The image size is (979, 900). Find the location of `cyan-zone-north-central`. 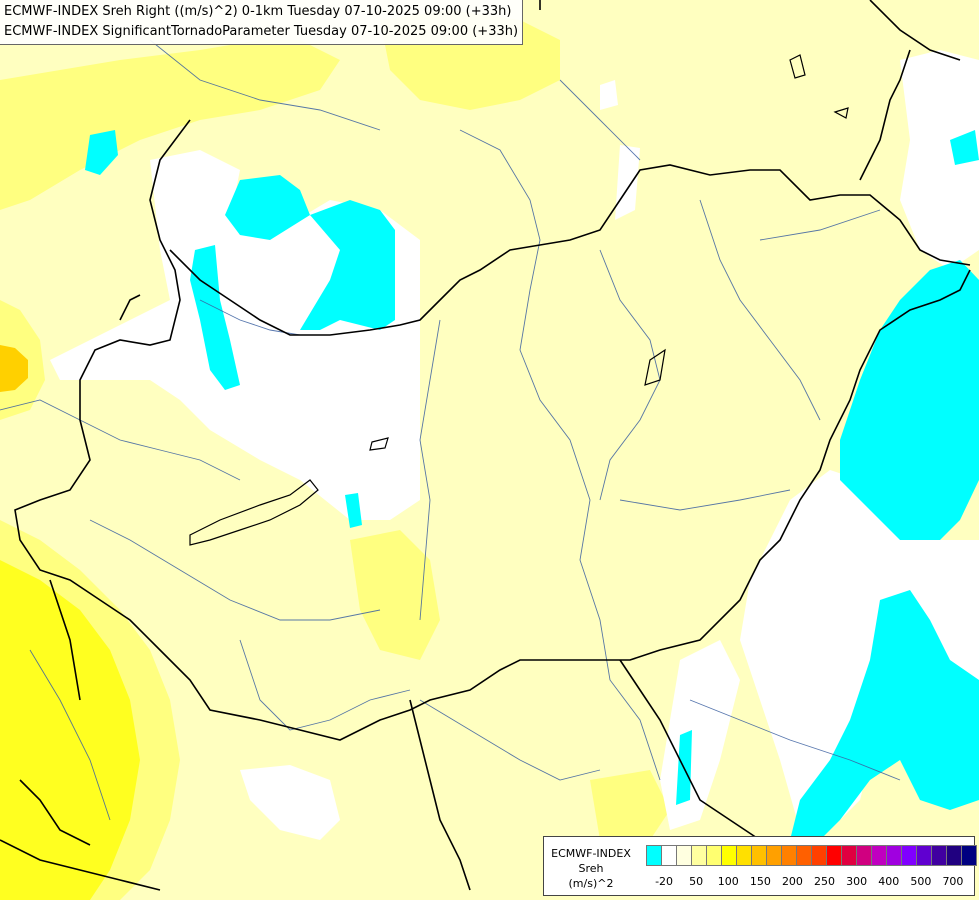

cyan-zone-north-central is located at coordinates (292, 282).